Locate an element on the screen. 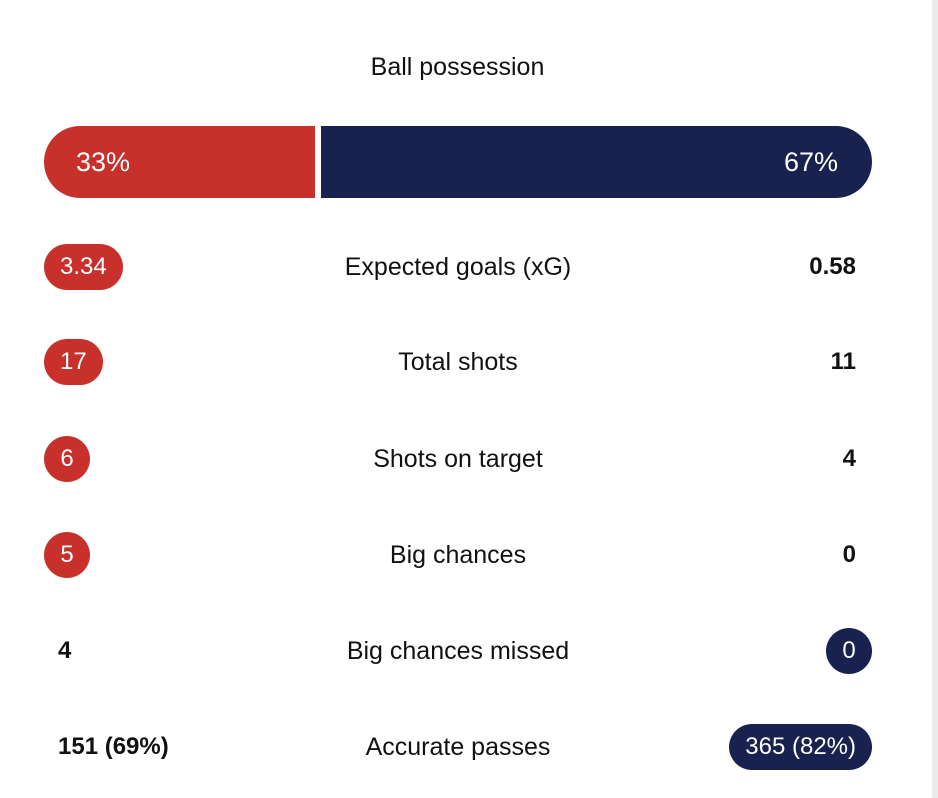  stat-label: Total shots is located at coordinates (458, 362).